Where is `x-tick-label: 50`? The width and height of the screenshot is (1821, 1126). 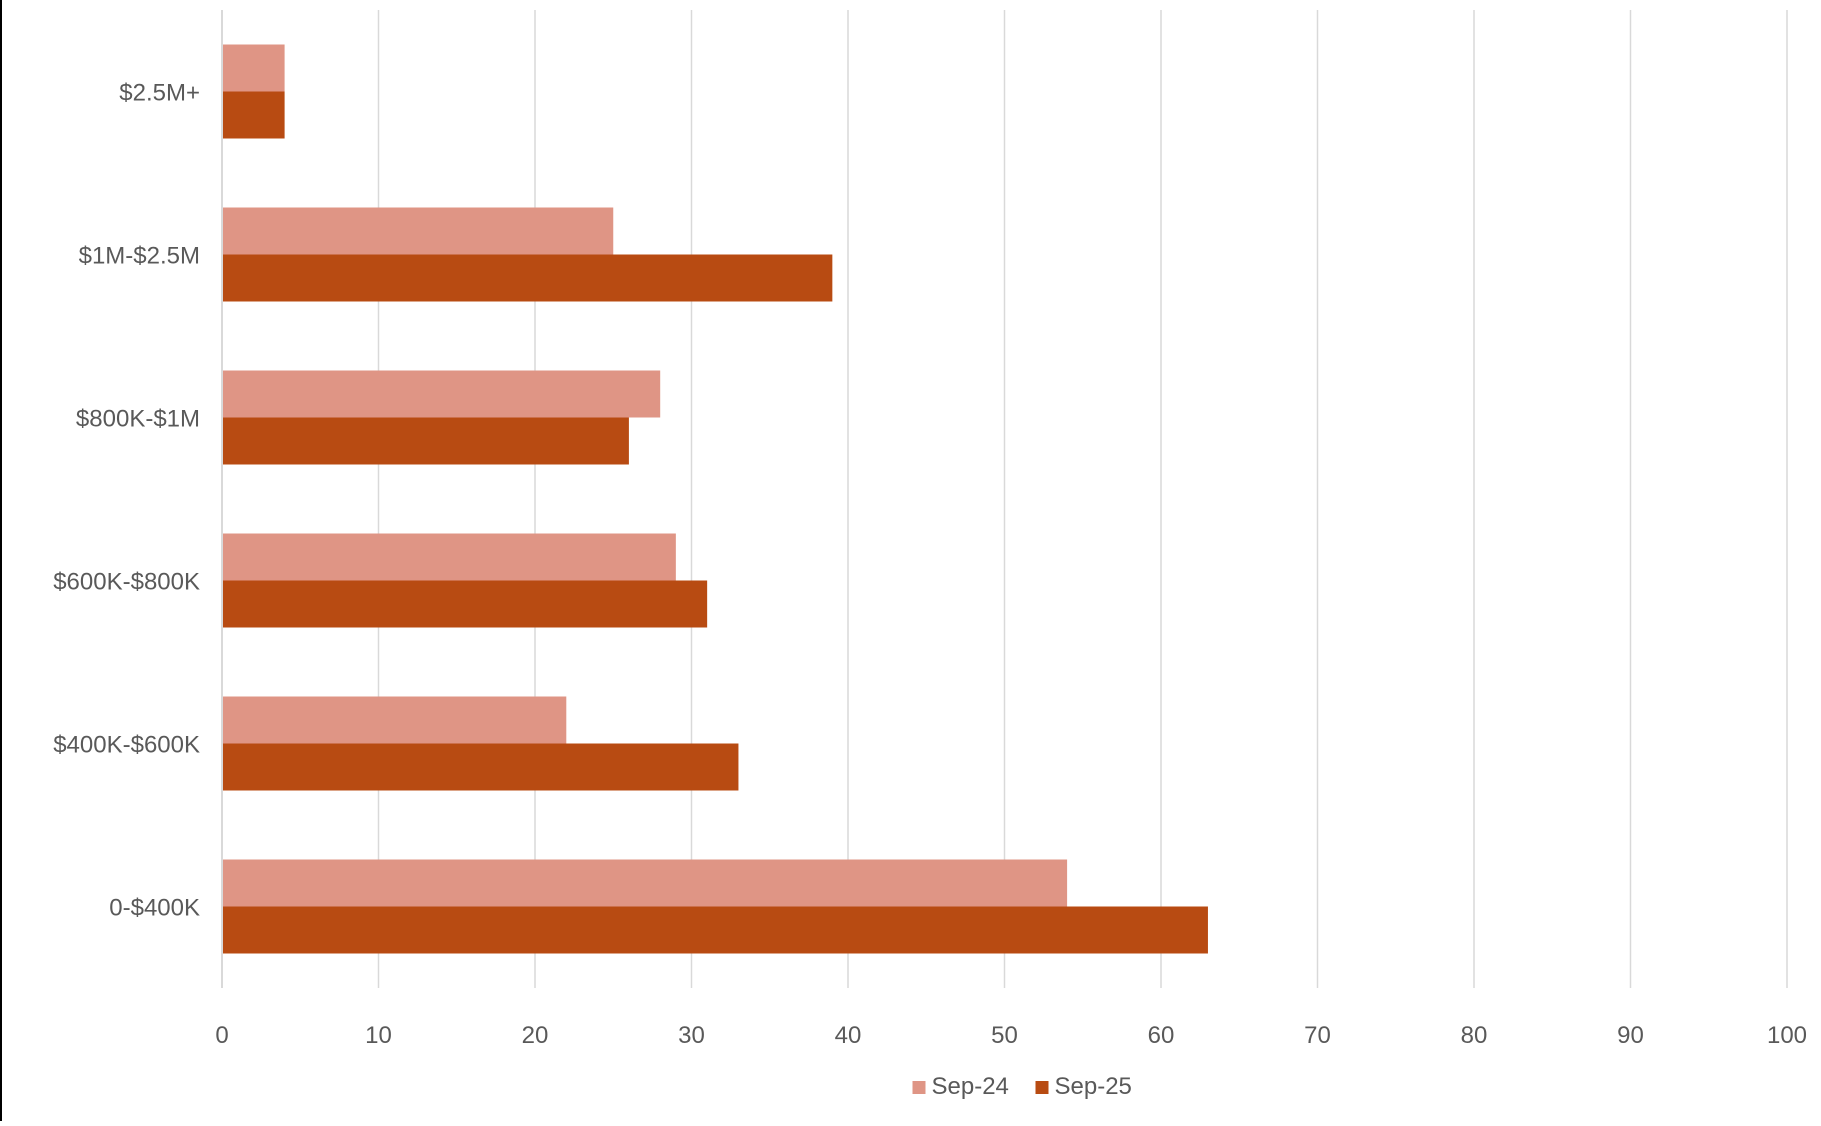
x-tick-label: 50 is located at coordinates (1004, 1035).